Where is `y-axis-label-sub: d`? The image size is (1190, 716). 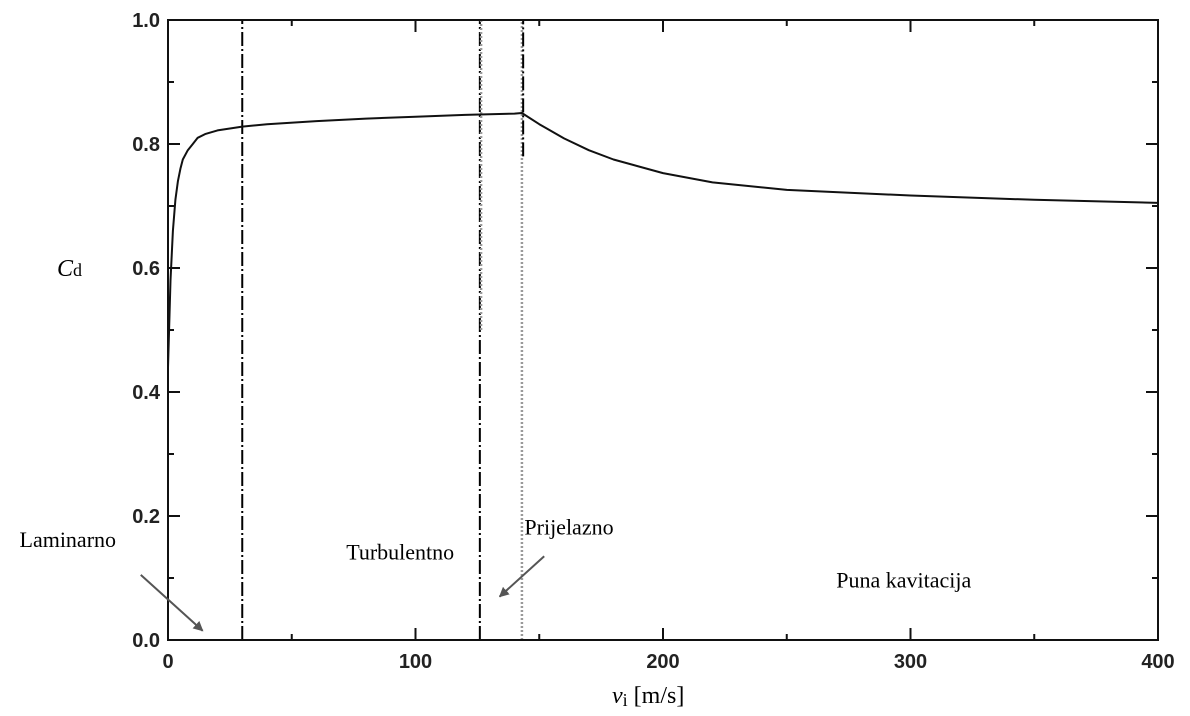
y-axis-label-sub: d is located at coordinates (77, 270).